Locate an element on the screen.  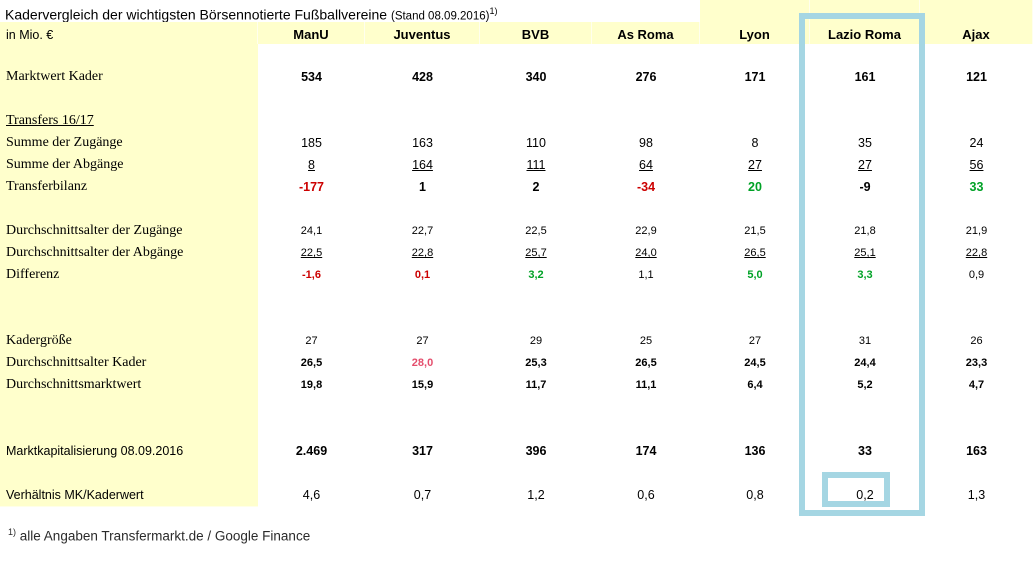
row-label: Verhältnis MK/Kaderwert is located at coordinates (129, 495).